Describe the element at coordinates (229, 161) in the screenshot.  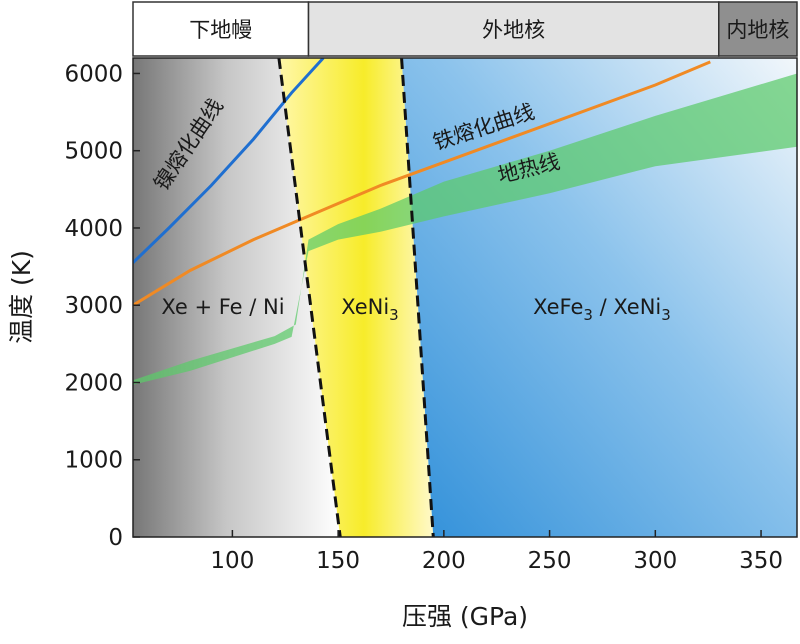
I see `ni-melting-curve` at that location.